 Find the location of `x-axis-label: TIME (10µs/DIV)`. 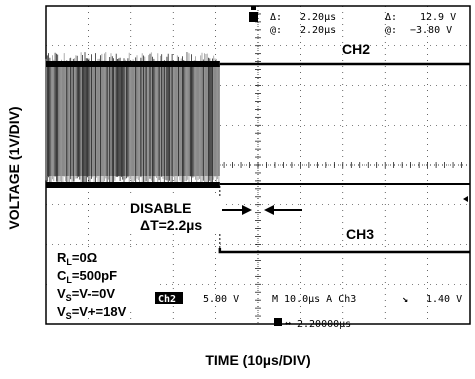

x-axis-label: TIME (10µs/DIV) is located at coordinates (257, 360).